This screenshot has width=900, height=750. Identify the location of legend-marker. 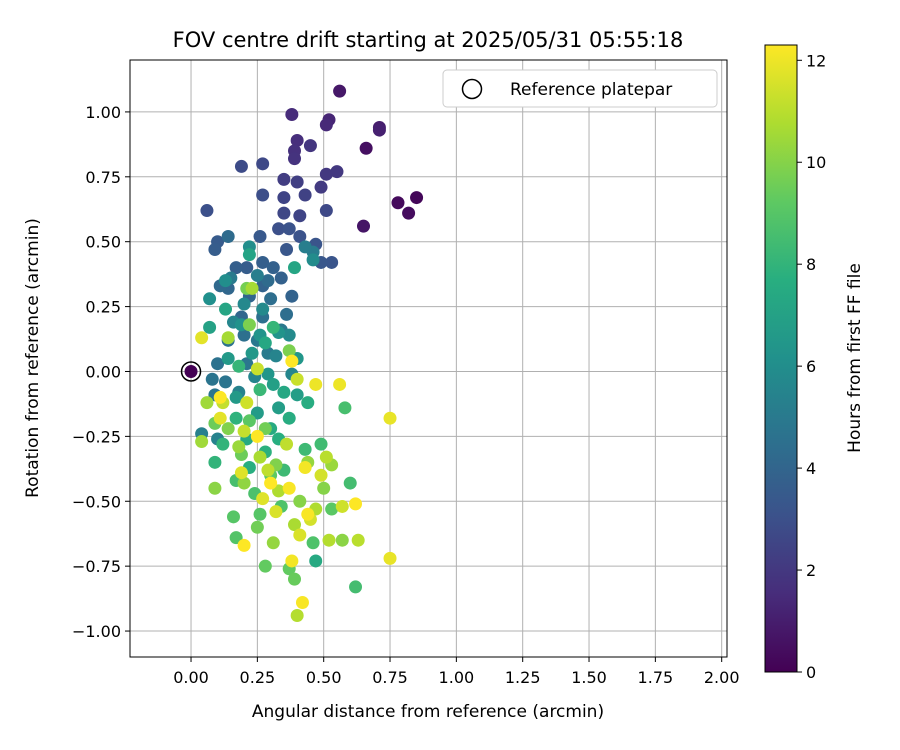
(472, 89).